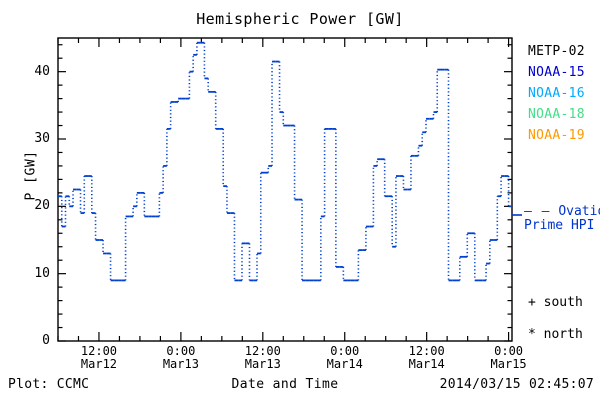 The image size is (600, 400). I want to click on footer-plot-source: Plot: CCMC, so click(49, 384).